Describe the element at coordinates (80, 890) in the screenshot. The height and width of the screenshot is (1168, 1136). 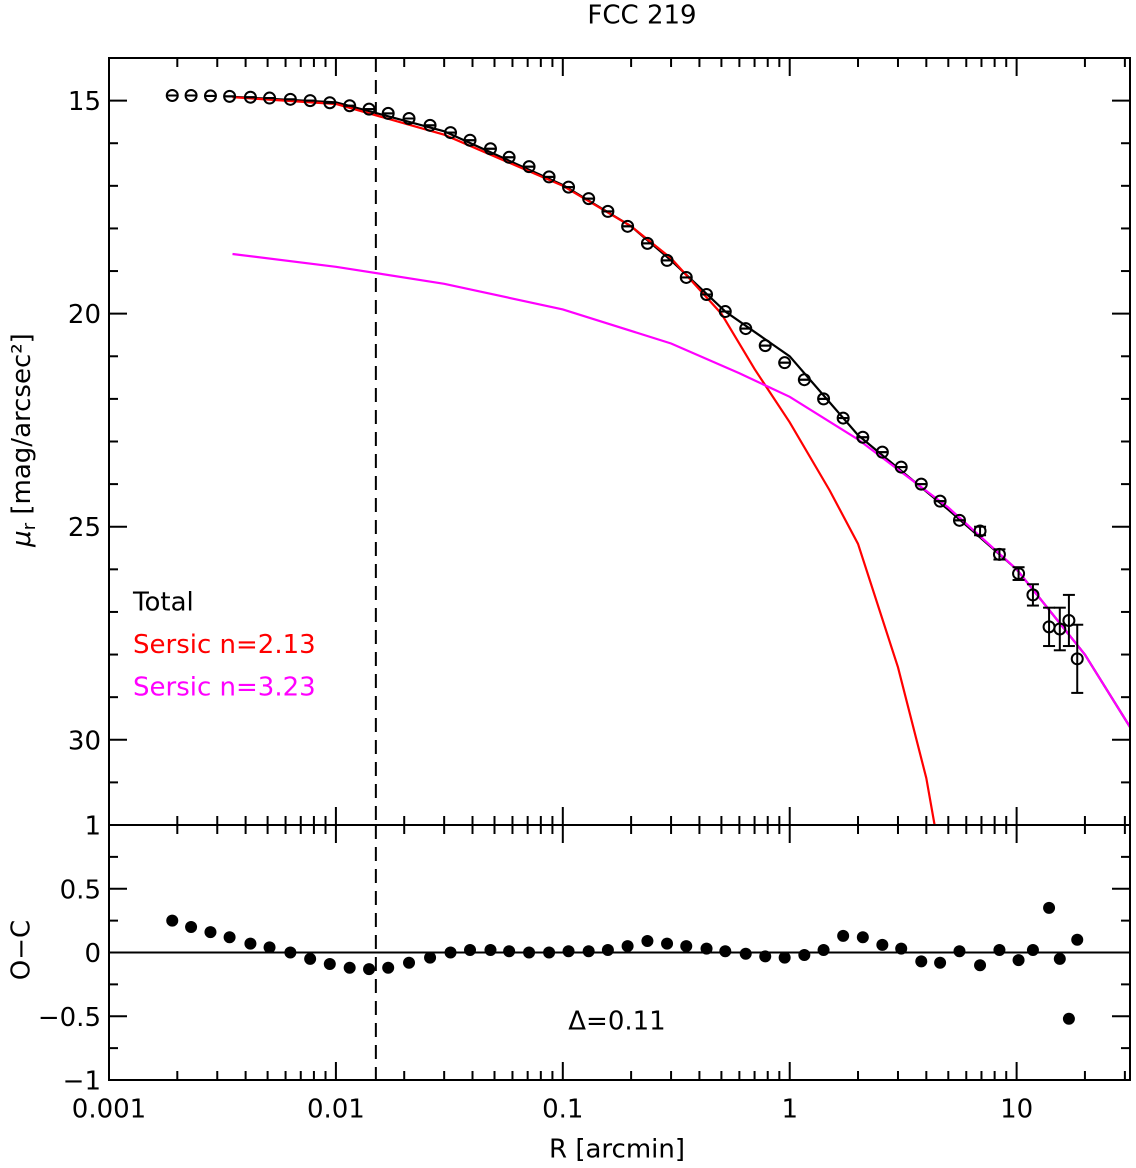
I see `y-tick-label: 0.5` at that location.